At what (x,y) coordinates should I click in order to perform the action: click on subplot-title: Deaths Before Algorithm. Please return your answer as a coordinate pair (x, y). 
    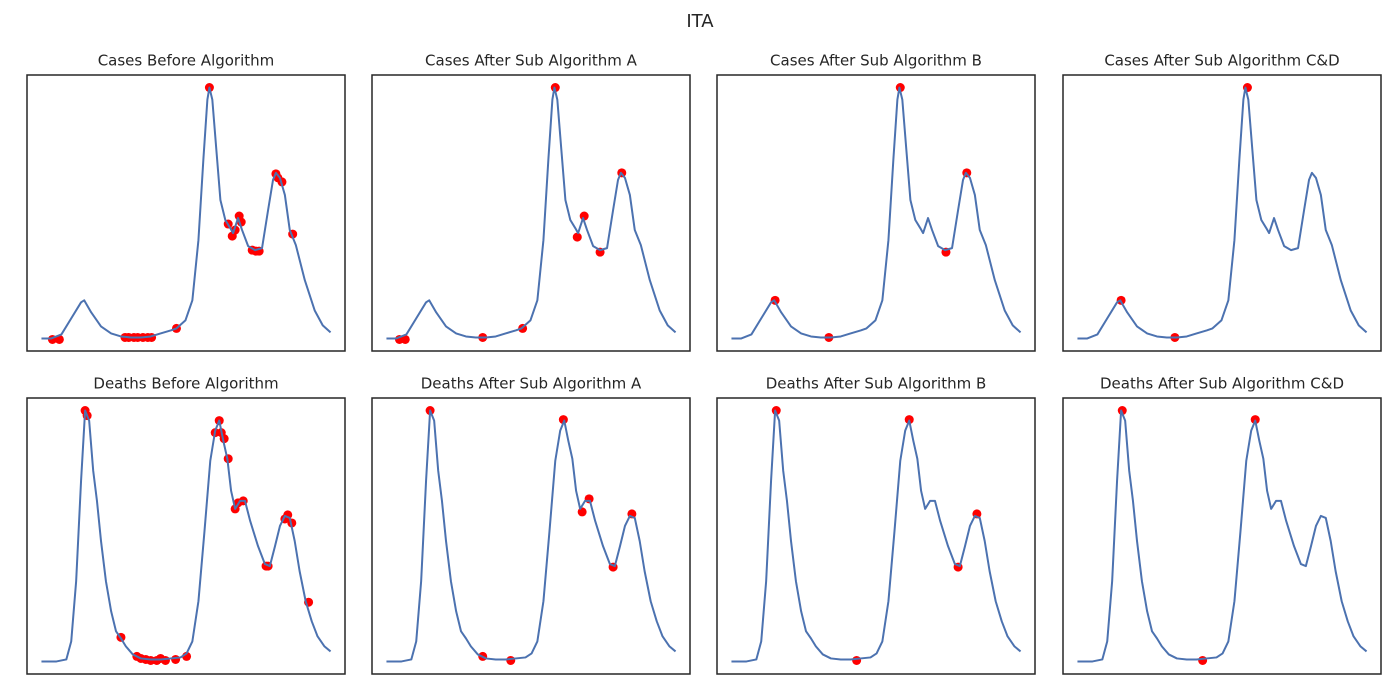
    Looking at the image, I should click on (185, 384).